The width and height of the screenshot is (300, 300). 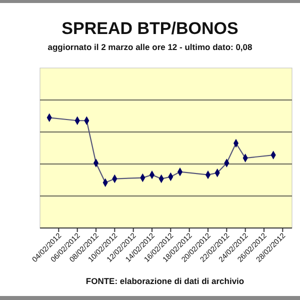 I want to click on chart-subtitle: aggiornato il 2 marzo alle ore 12 - ultimo dato: 0,08, so click(x=150, y=47).